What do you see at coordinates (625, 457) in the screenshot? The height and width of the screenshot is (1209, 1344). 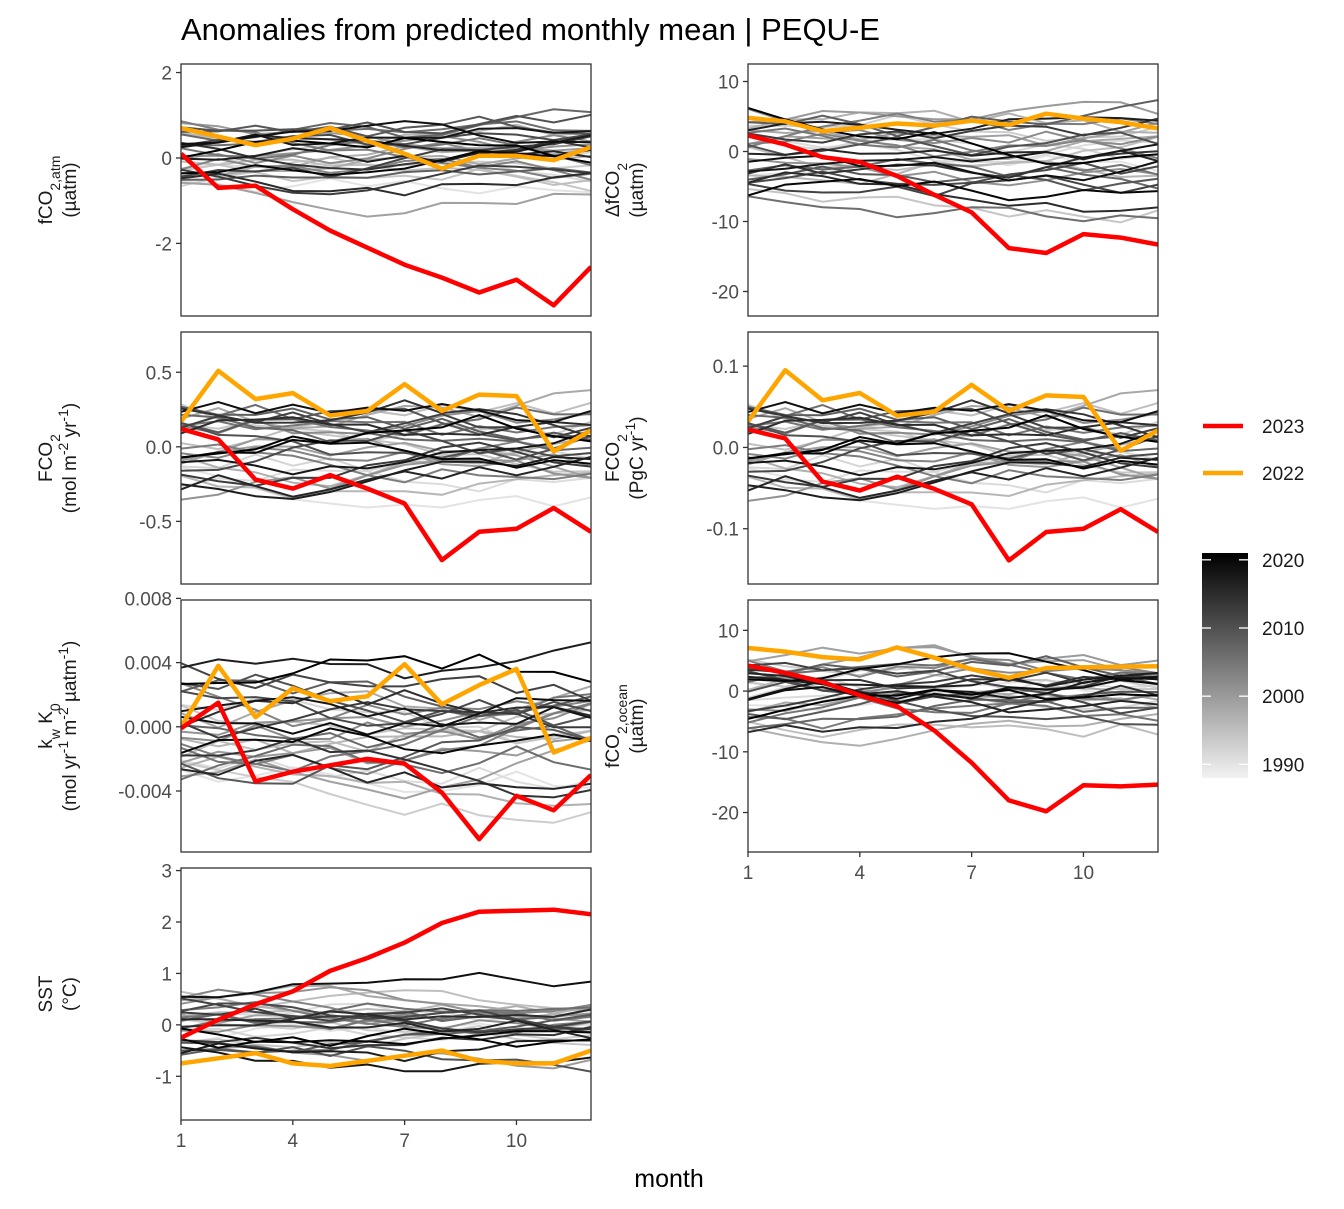 I see `y-axis-label: FCO2(PgC yr-1)` at bounding box center [625, 457].